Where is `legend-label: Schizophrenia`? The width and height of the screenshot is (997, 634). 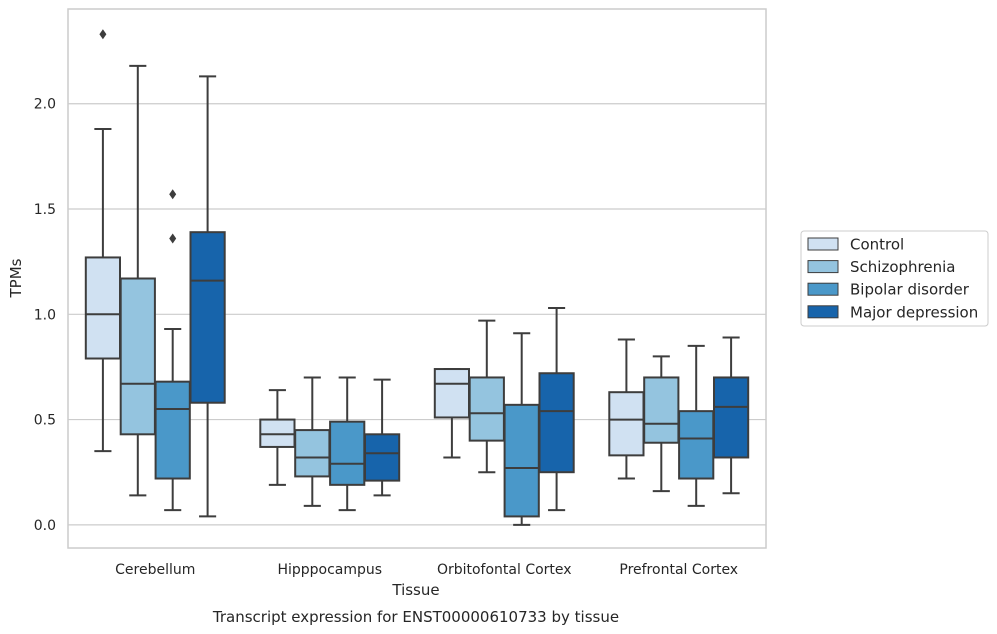
legend-label: Schizophrenia is located at coordinates (902, 267).